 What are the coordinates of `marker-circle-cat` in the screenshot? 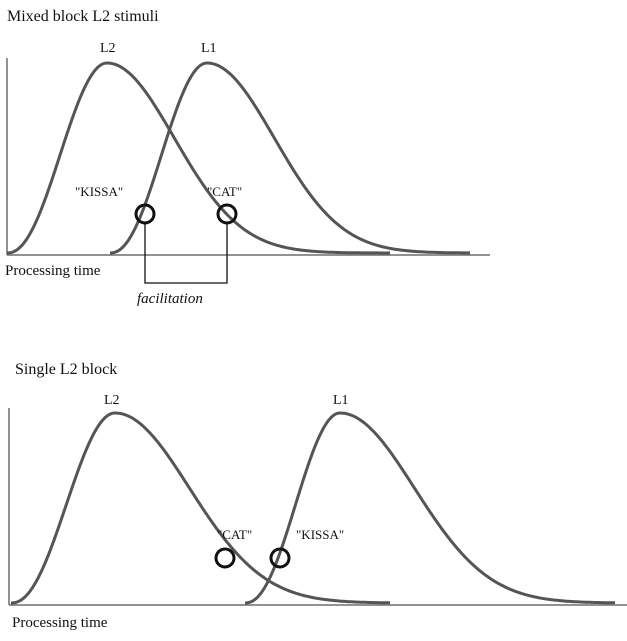 It's located at (225, 558).